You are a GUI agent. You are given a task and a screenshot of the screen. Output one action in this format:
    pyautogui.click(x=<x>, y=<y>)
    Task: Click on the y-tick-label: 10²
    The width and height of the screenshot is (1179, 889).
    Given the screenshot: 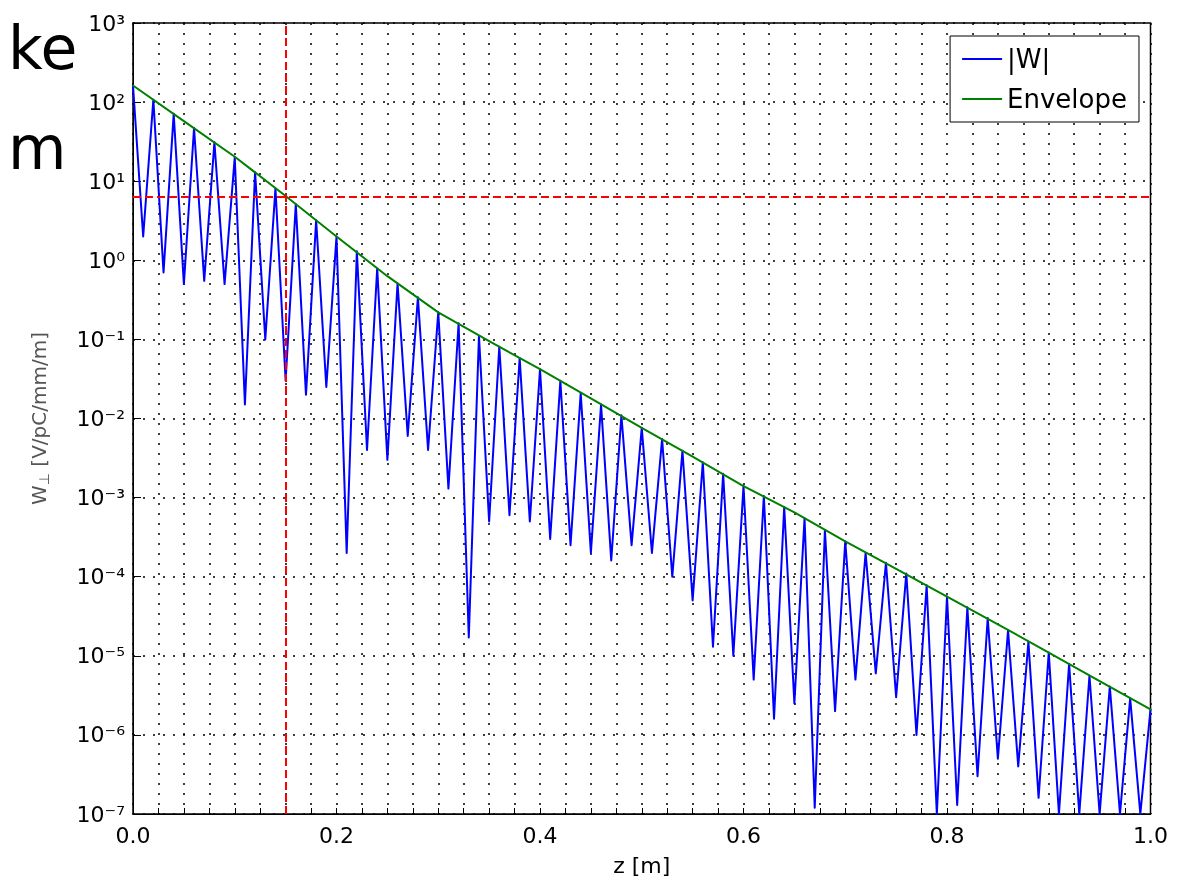 What is the action you would take?
    pyautogui.click(x=106, y=102)
    